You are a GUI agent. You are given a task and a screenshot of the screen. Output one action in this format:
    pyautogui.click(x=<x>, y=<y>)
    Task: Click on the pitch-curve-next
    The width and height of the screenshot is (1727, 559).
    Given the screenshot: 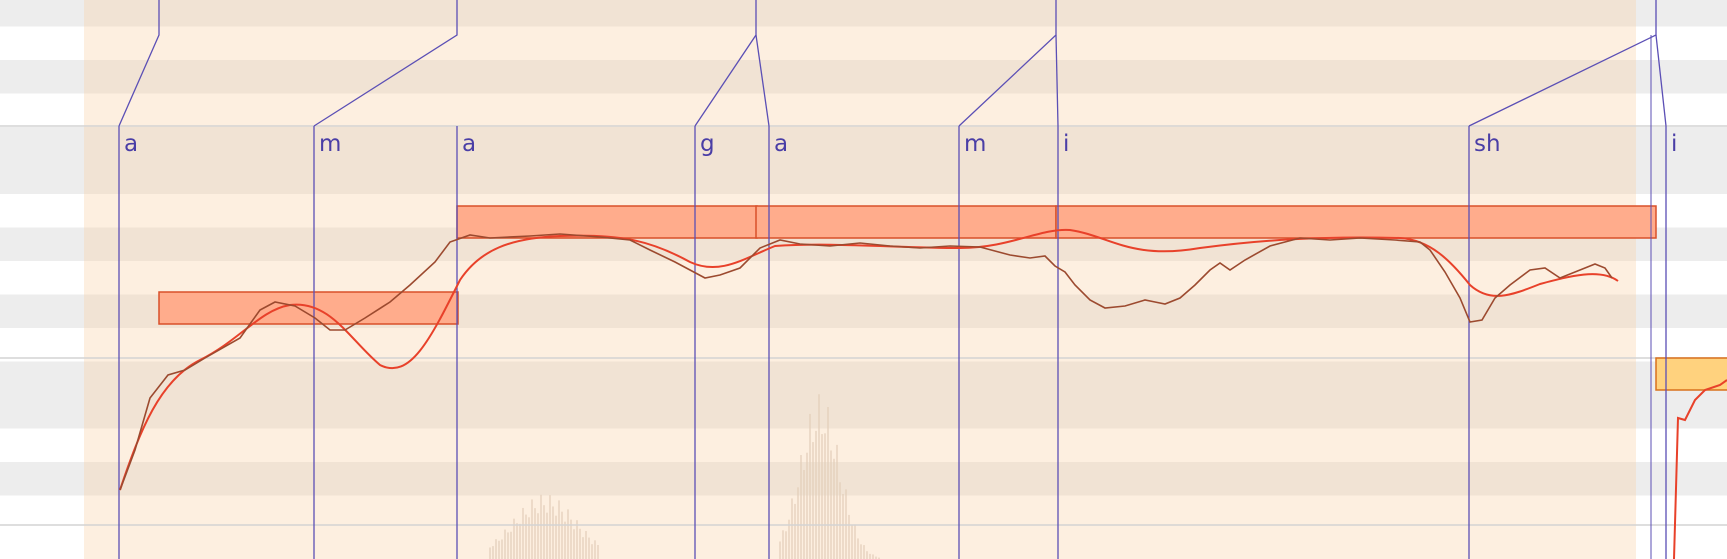 What is the action you would take?
    pyautogui.click(x=1700, y=469)
    